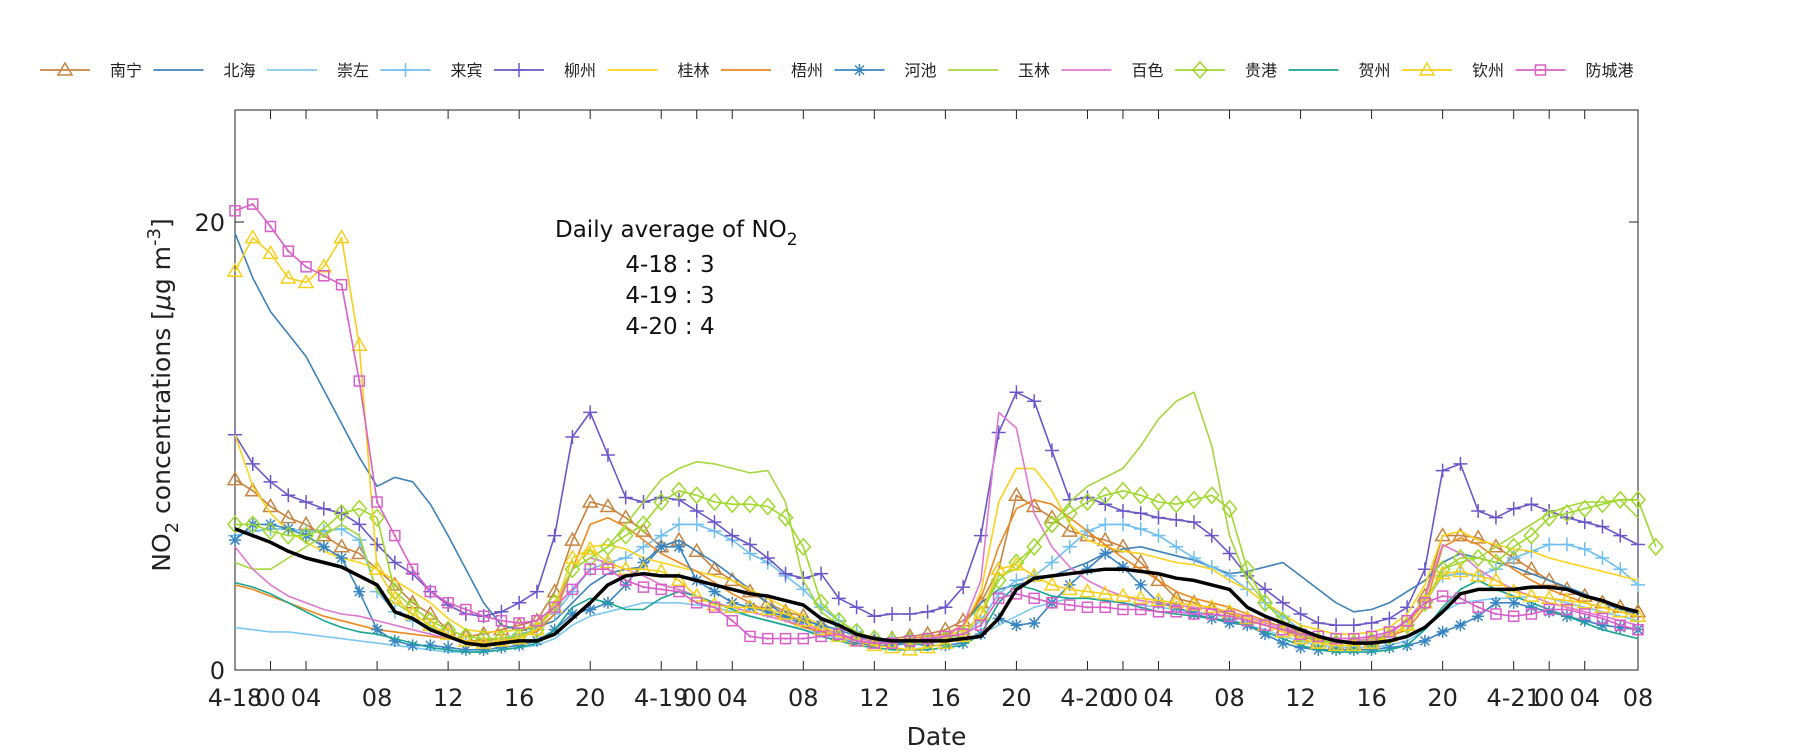 Image resolution: width=1800 pixels, height=750 pixels. I want to click on annotation-line-4-20: 4-20 : 4, so click(669, 327).